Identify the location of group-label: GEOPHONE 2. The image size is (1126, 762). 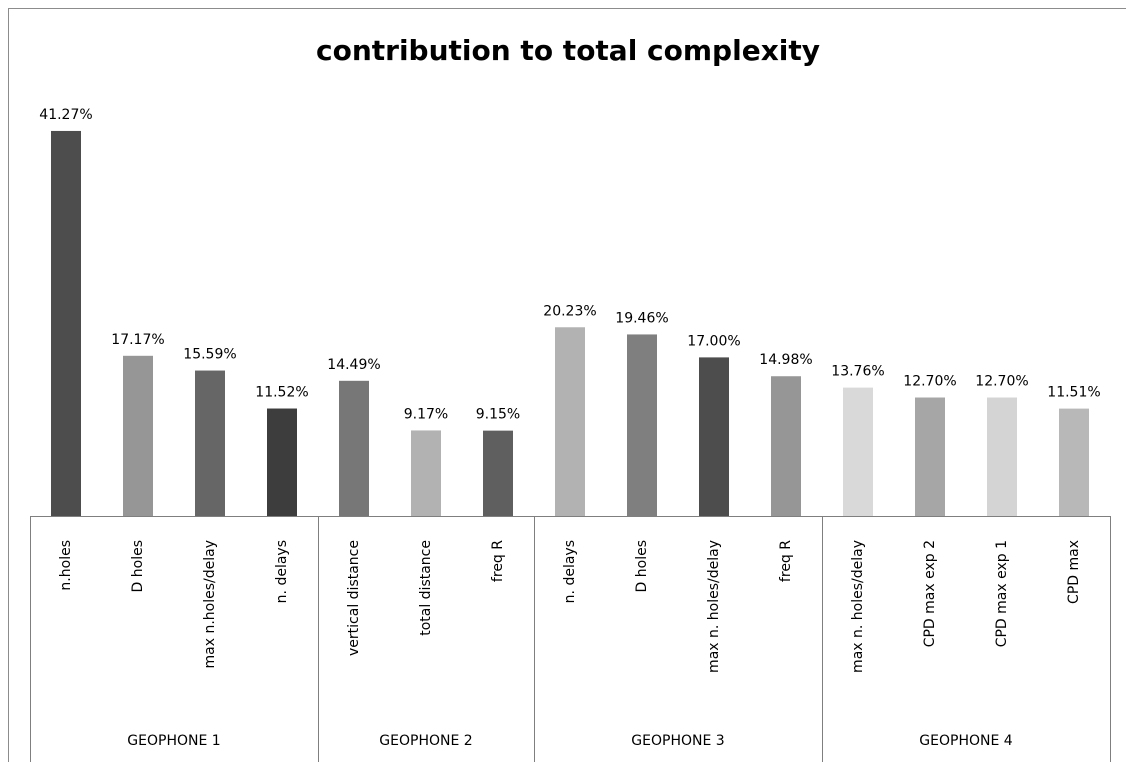
(425, 741).